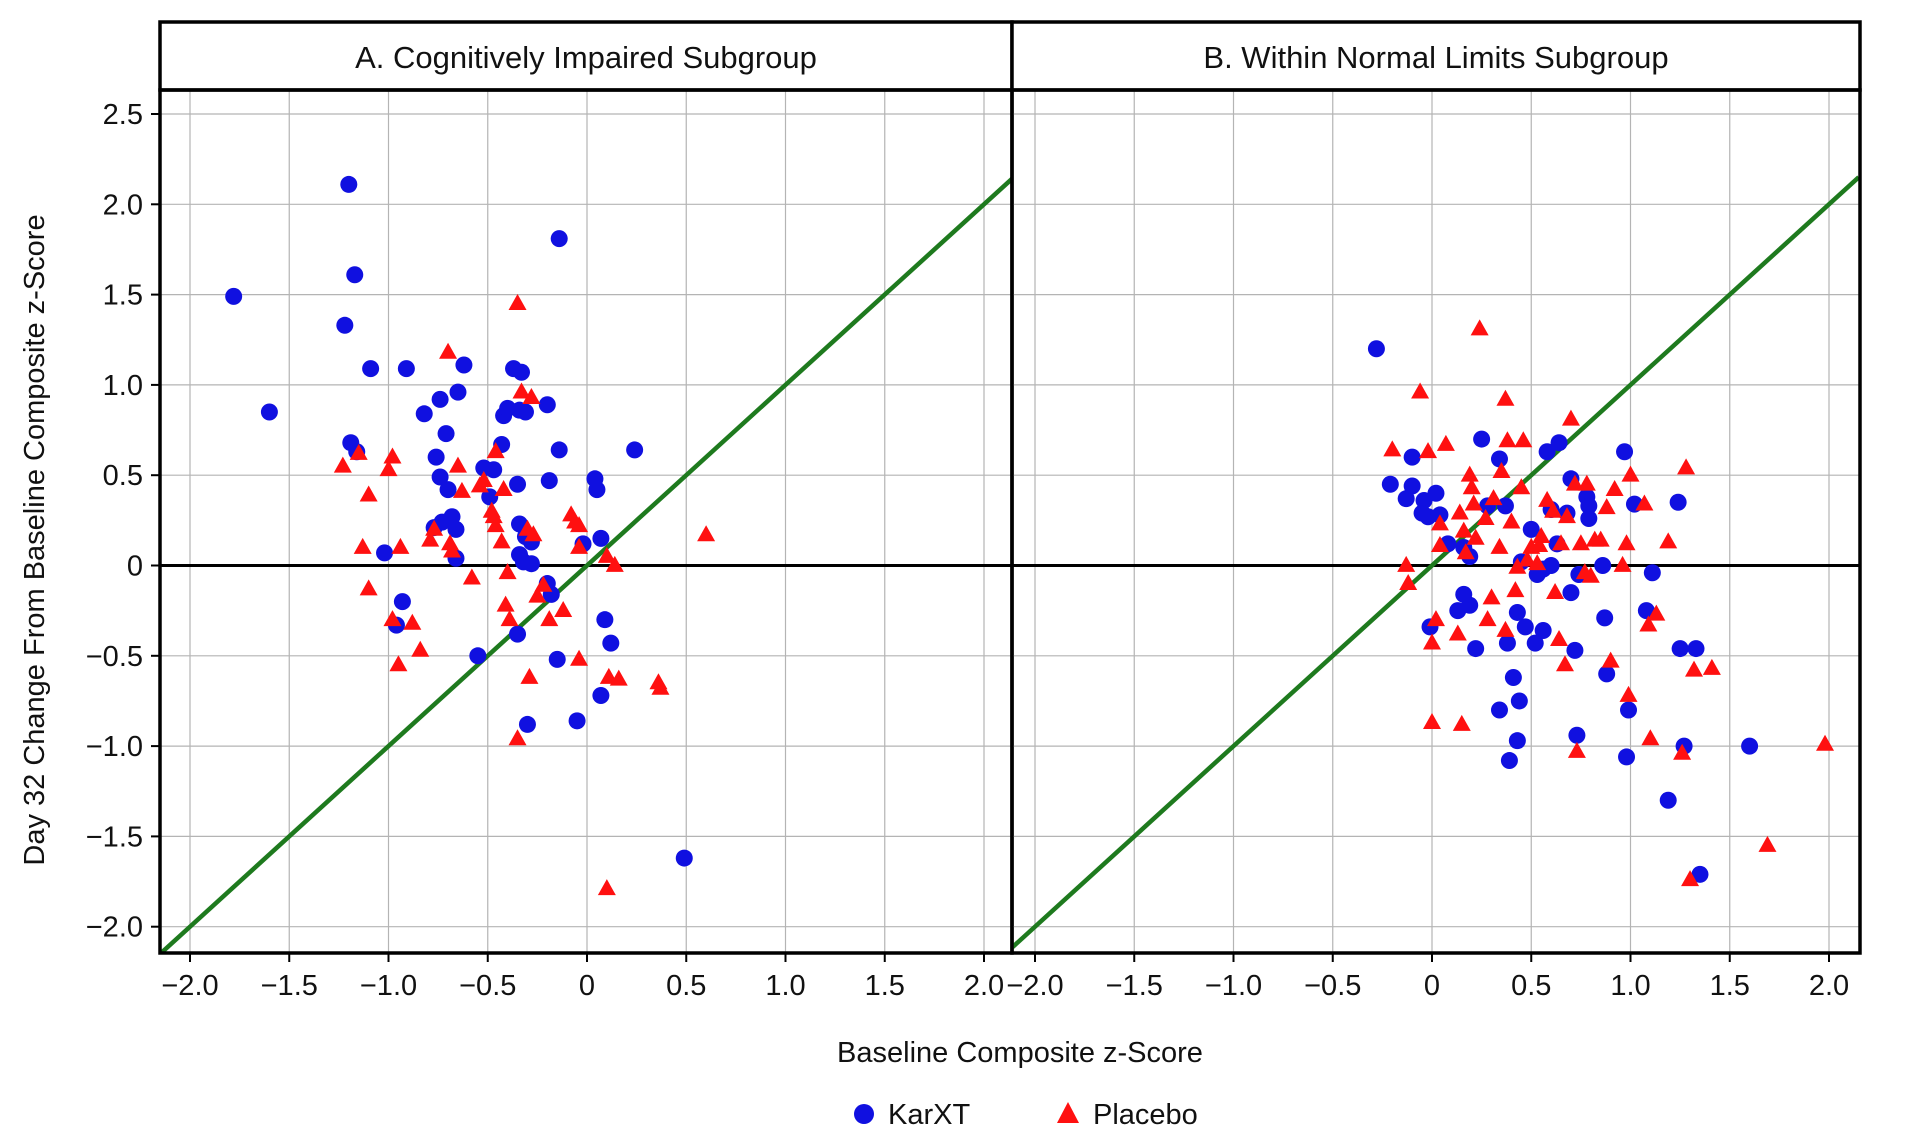 The width and height of the screenshot is (1910, 1140). Describe the element at coordinates (1134, 986) in the screenshot. I see `x-tick-label: −1.5` at that location.